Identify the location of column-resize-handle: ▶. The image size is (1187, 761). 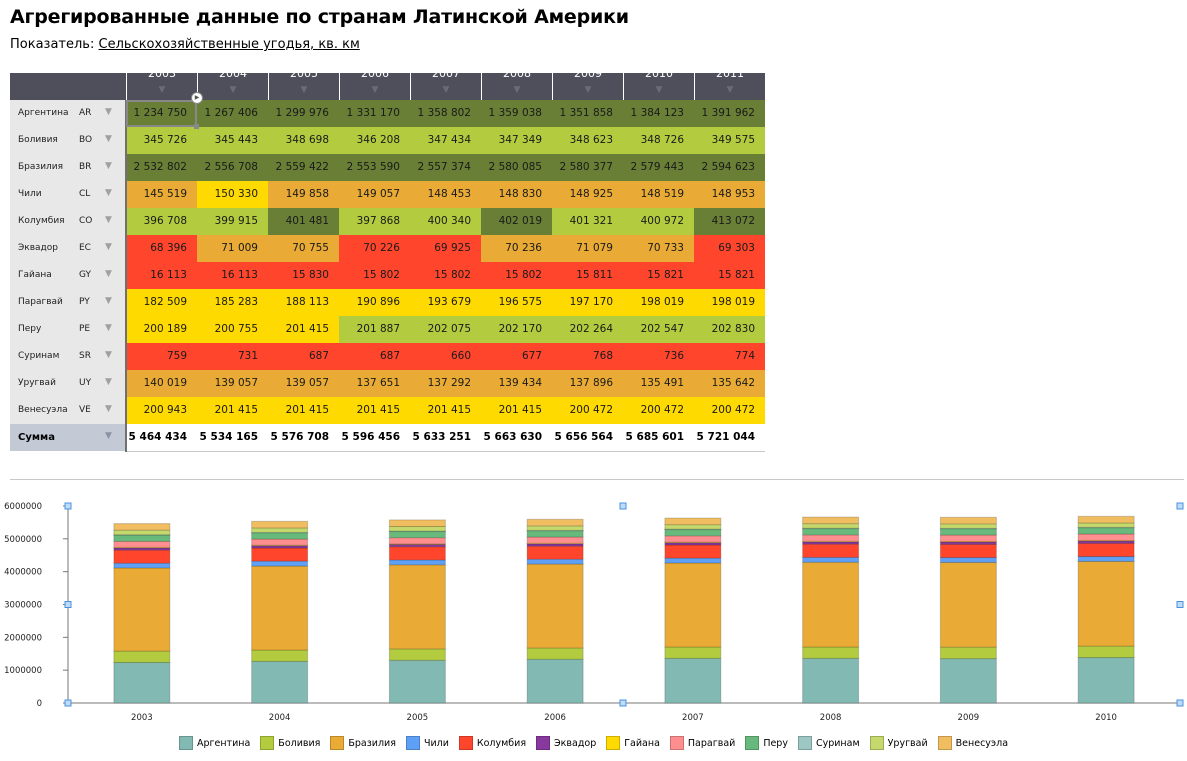
(197, 98).